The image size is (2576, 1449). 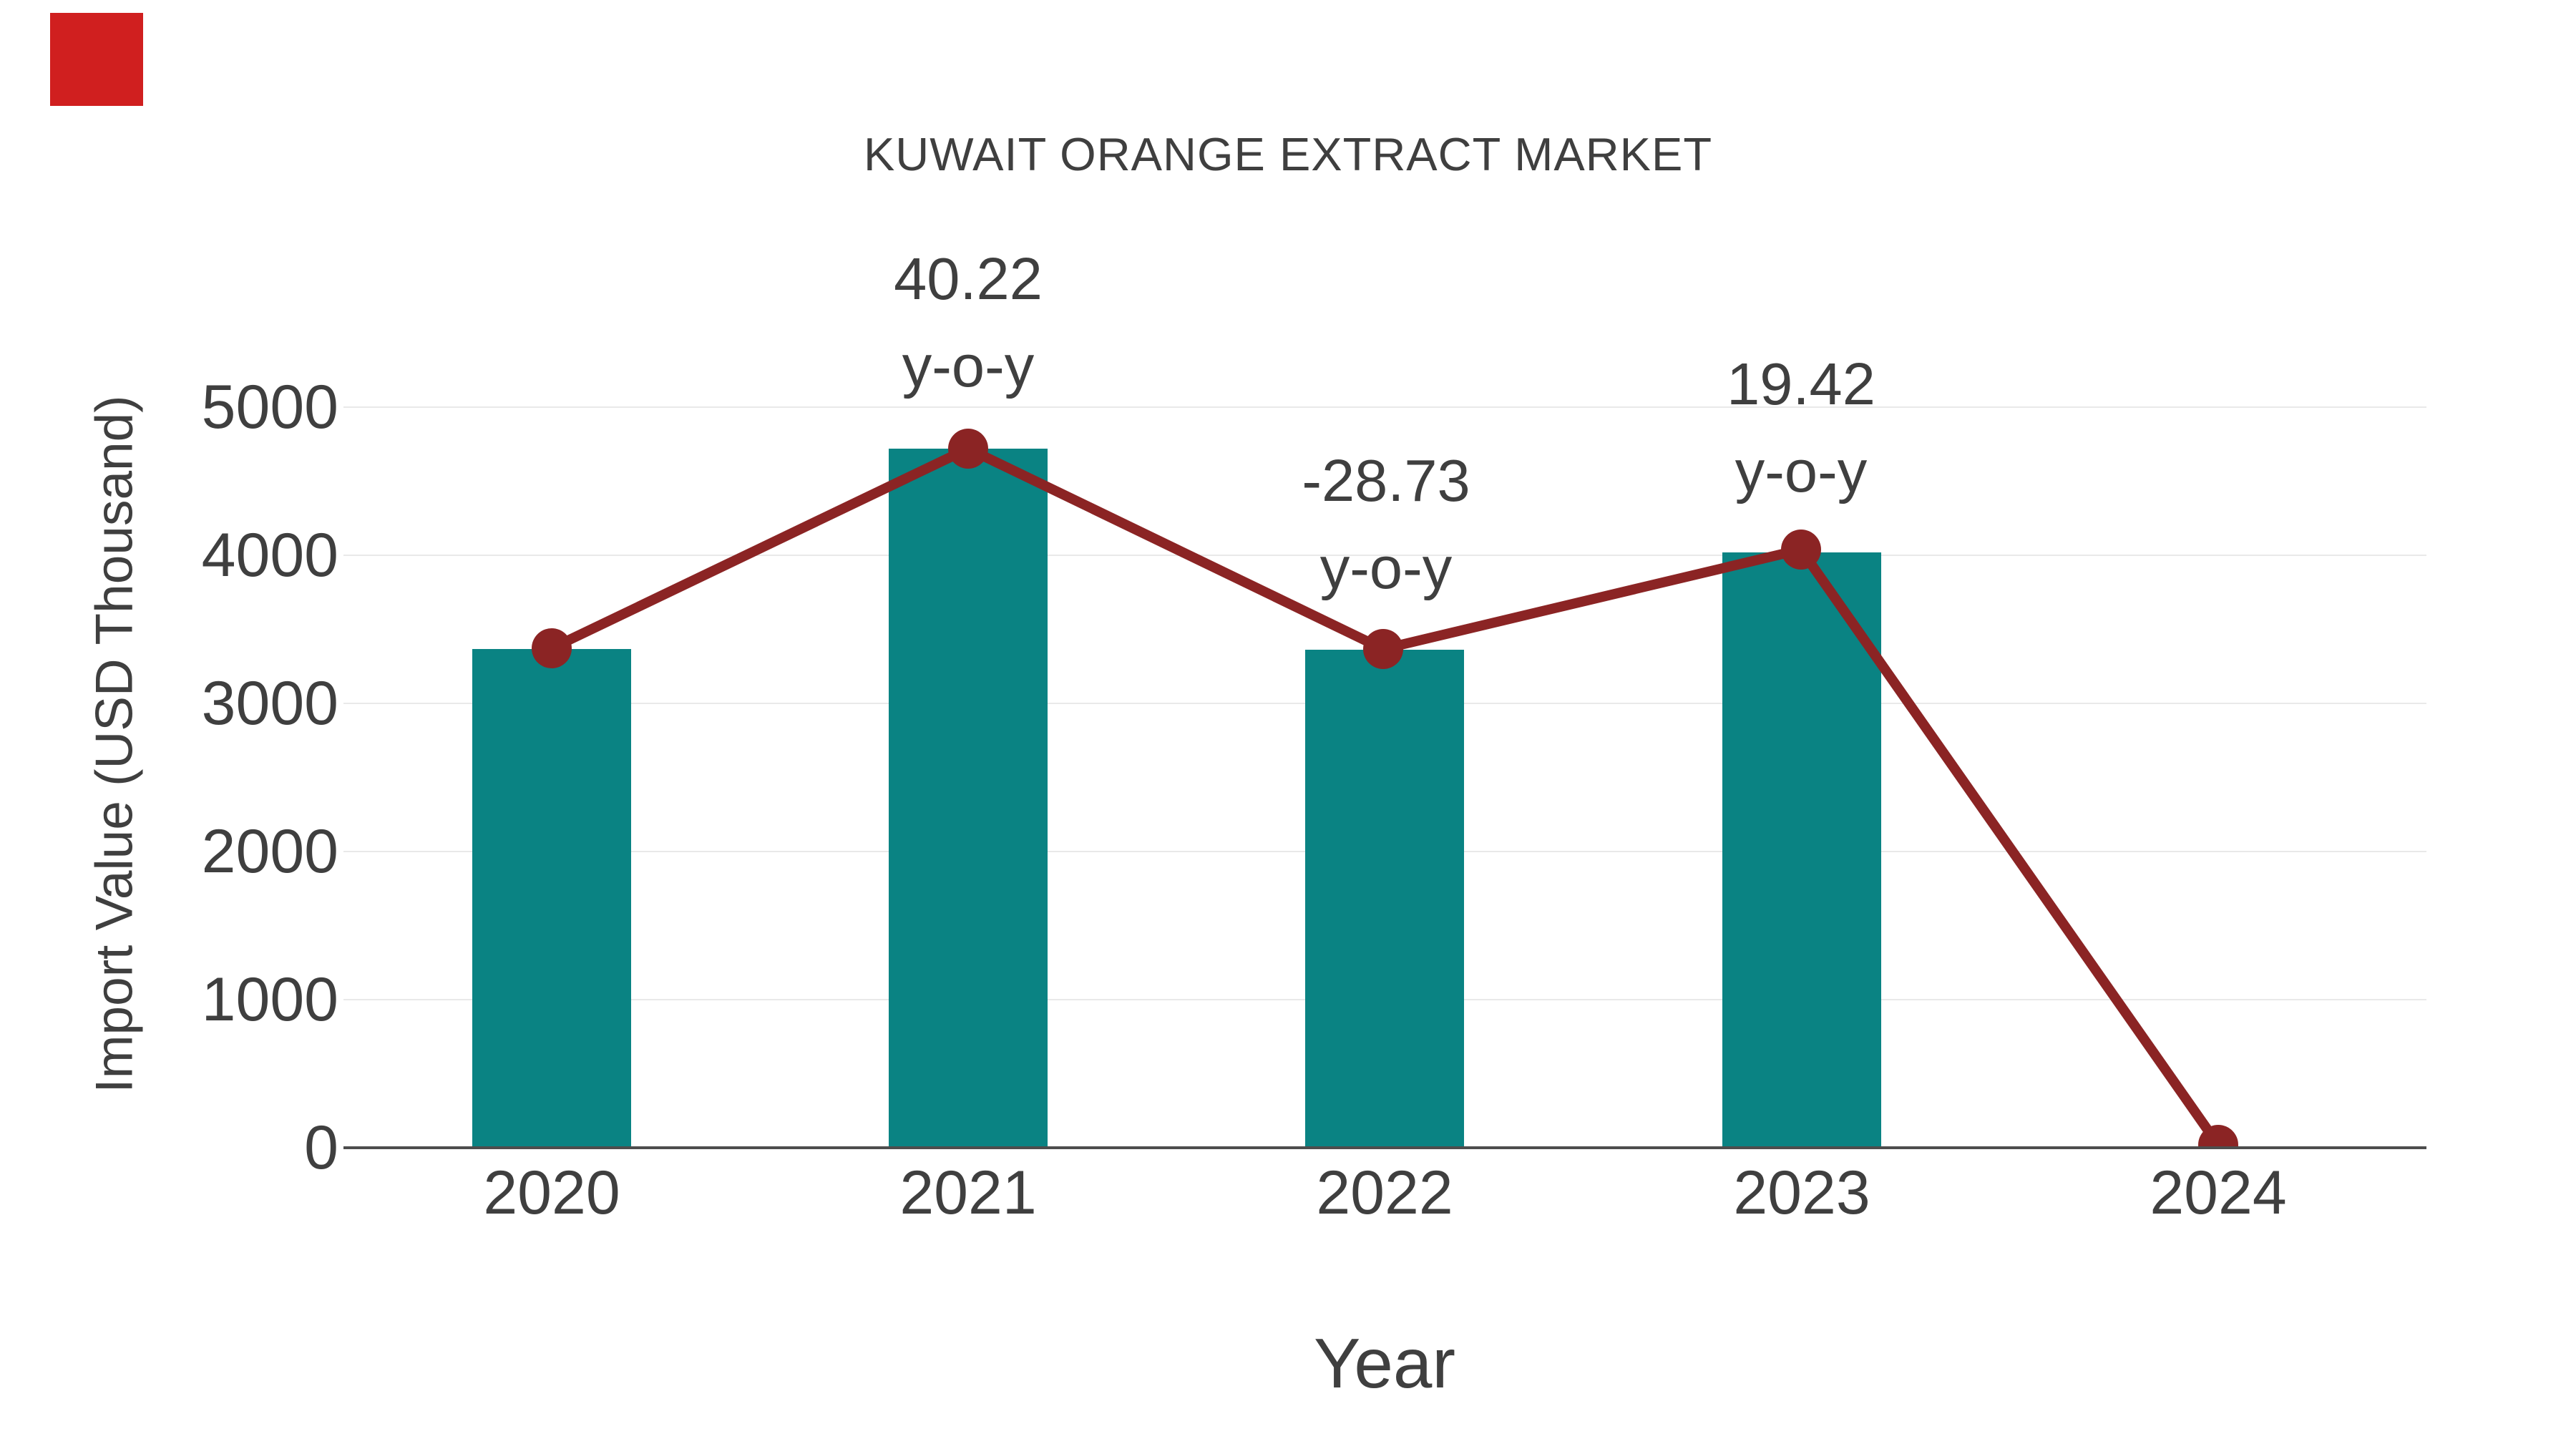 I want to click on marker-2022, so click(x=1383, y=649).